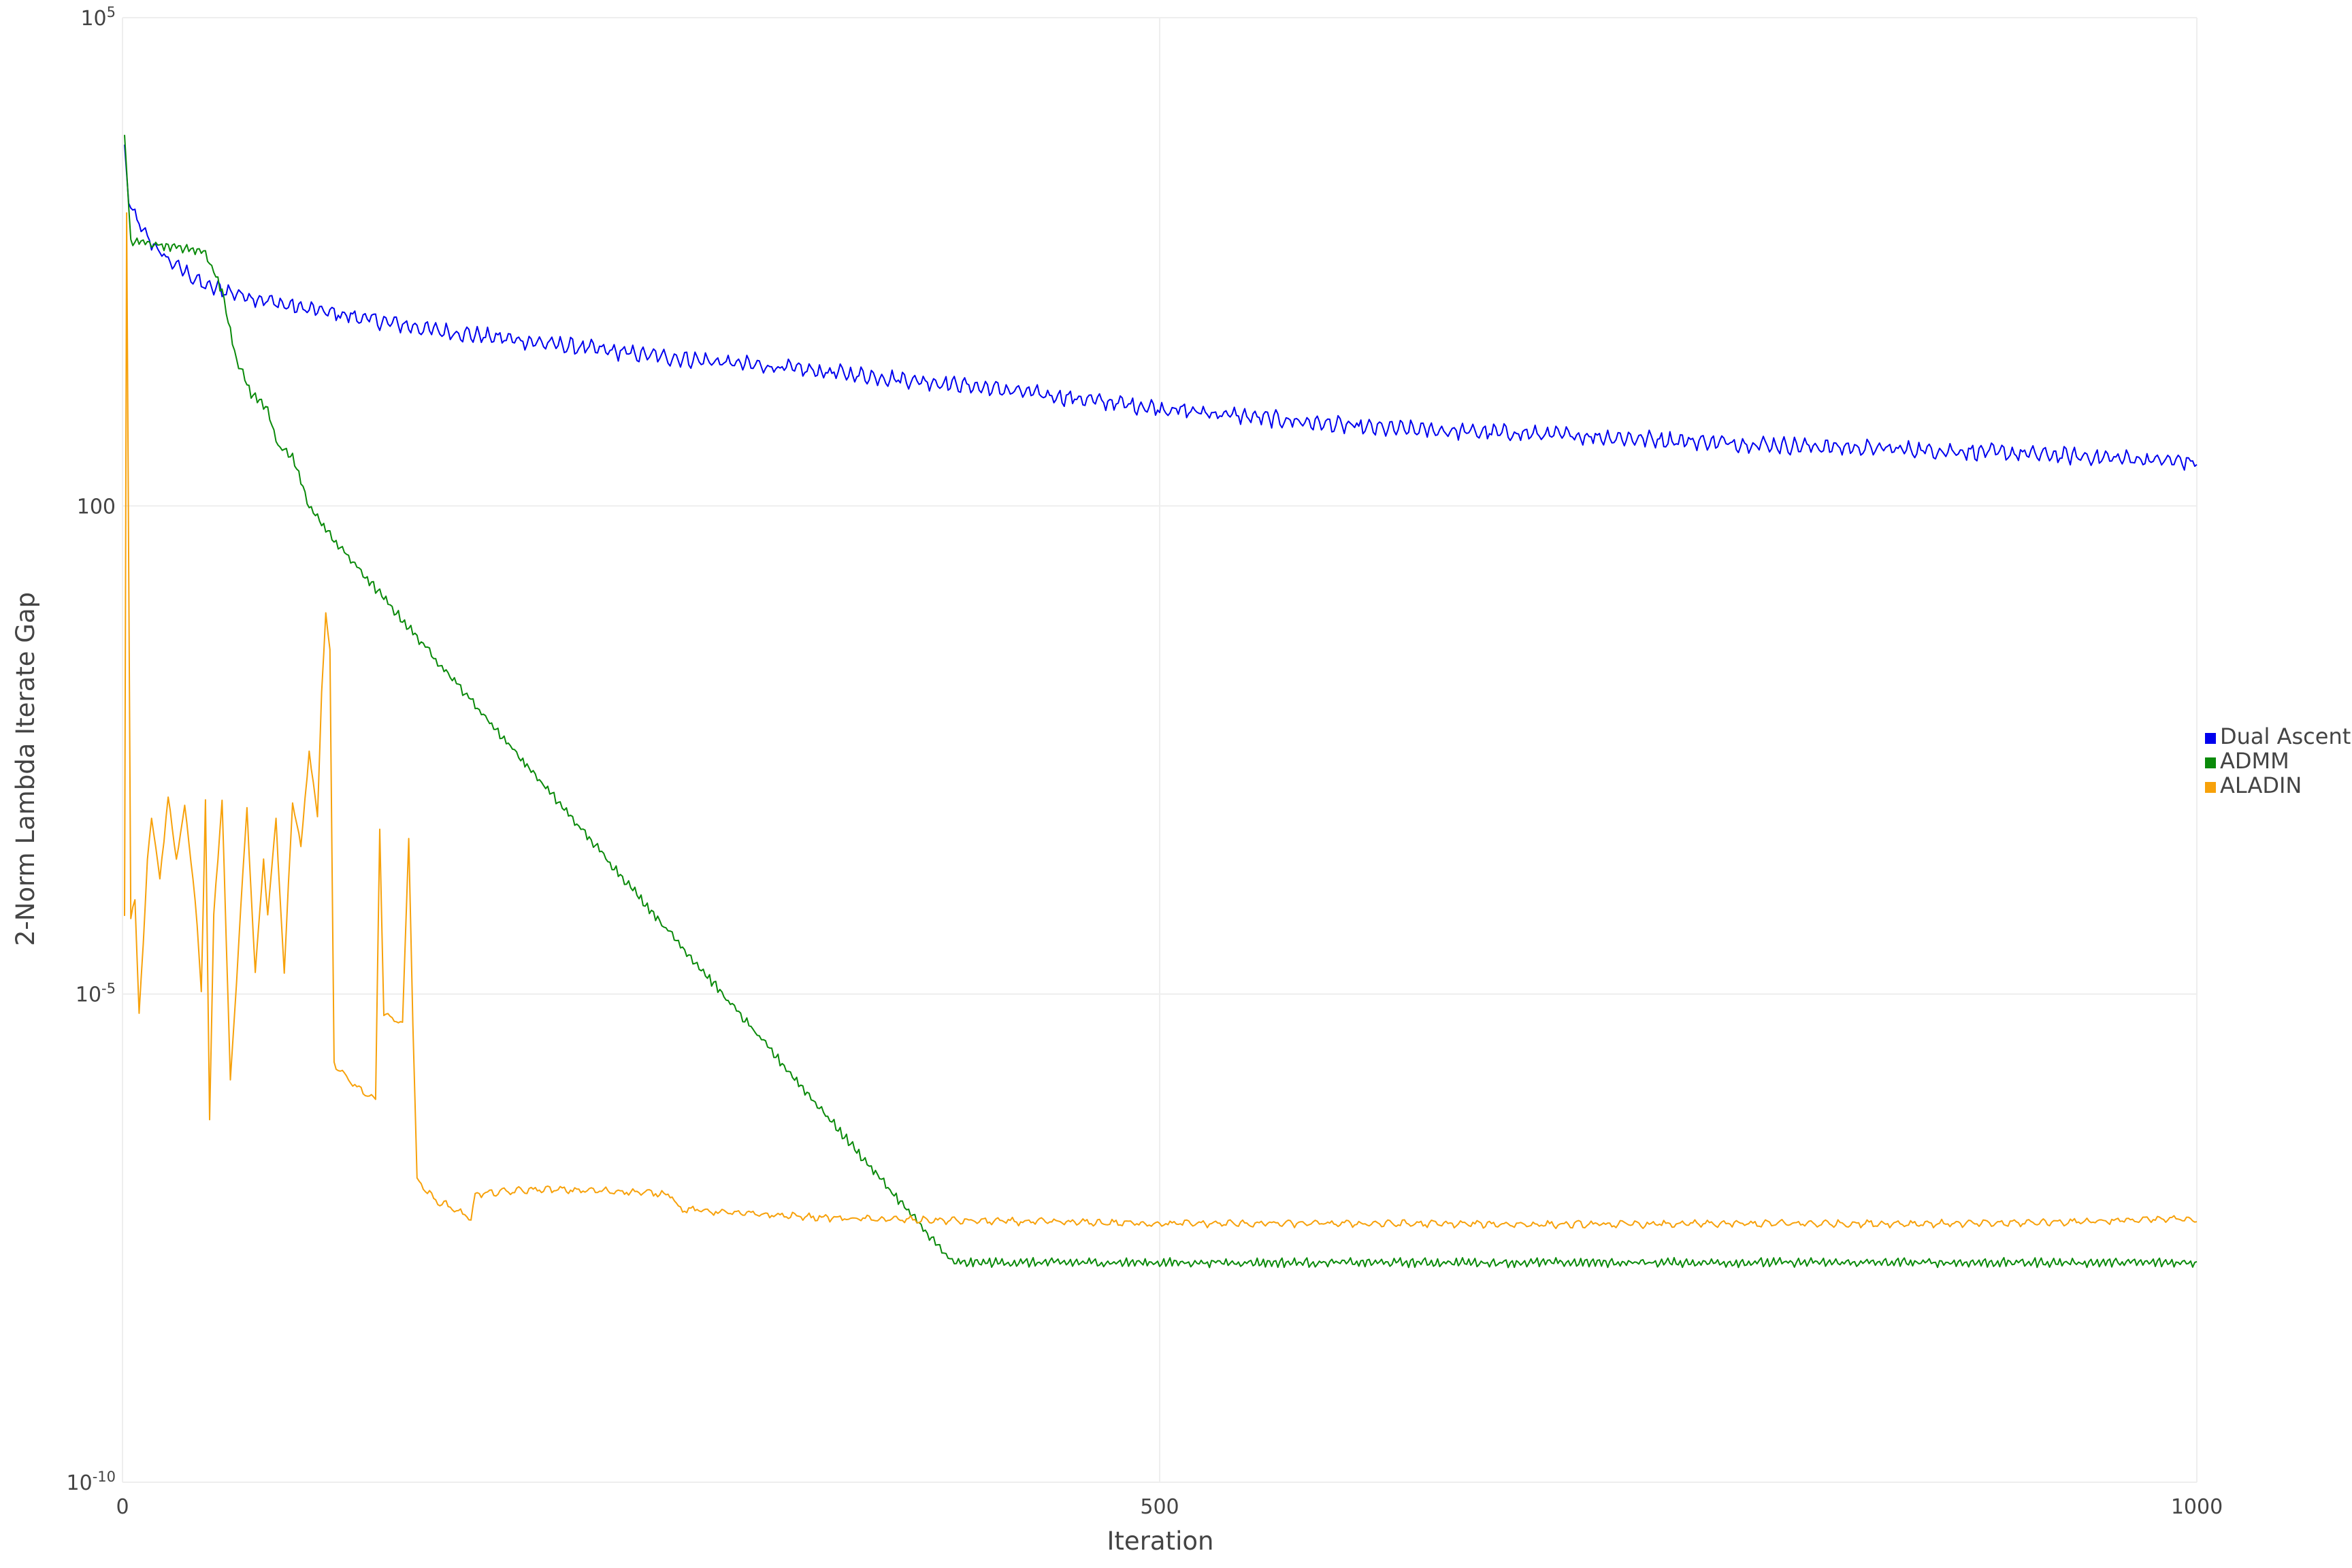  I want to click on y-tick-label-1: 100, so click(97, 507).